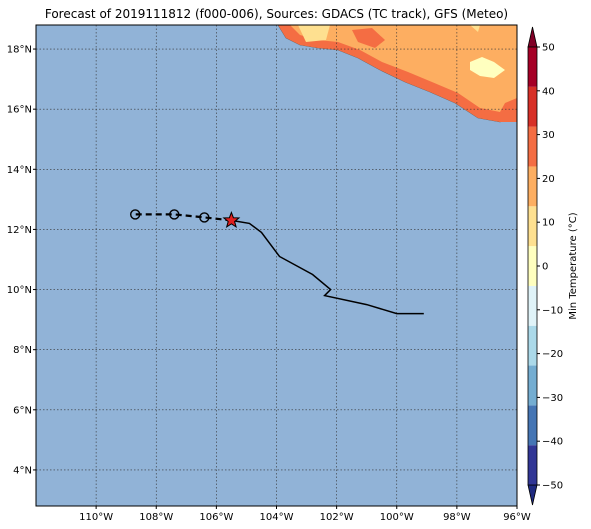 This screenshot has height=529, width=591. Describe the element at coordinates (532, 495) in the screenshot. I see `colorbar-under-extension` at that location.